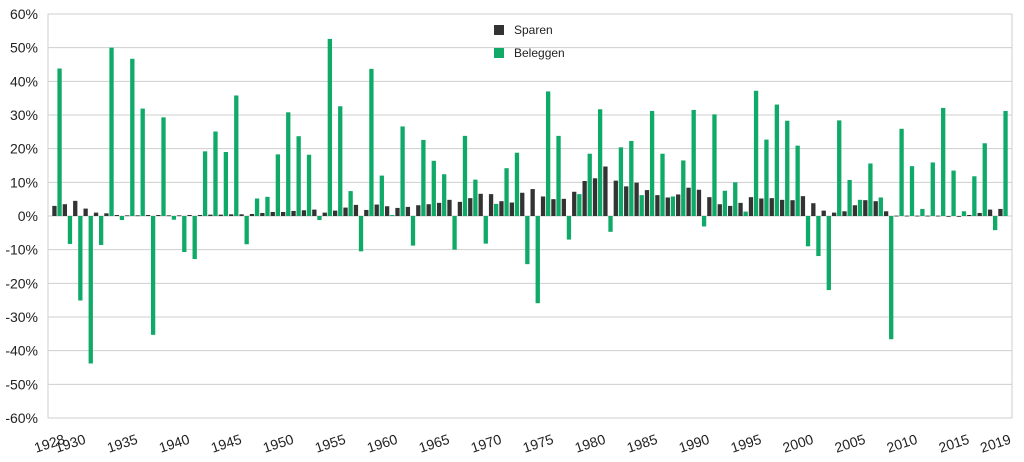 This screenshot has height=462, width=1024. Describe the element at coordinates (252, 214) in the screenshot. I see `bar-sparen-1947` at that location.